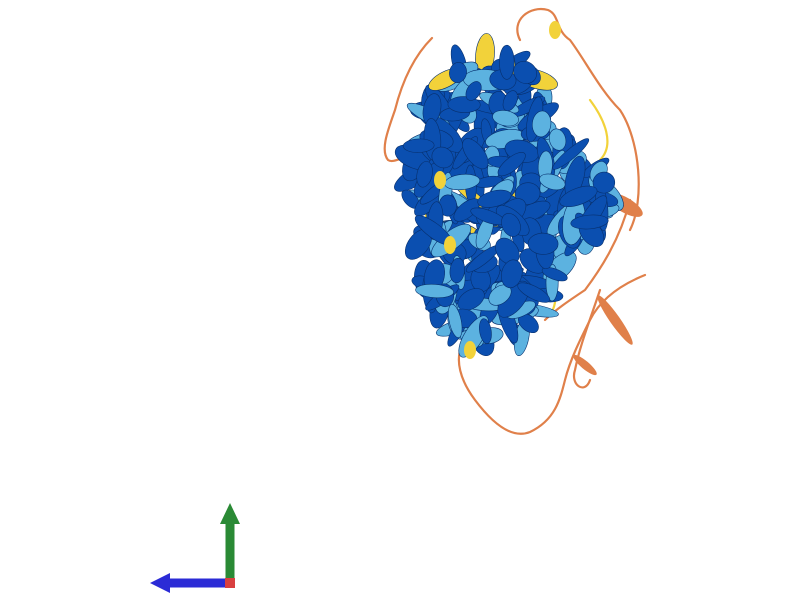  I want to click on x-axis-arrowhead, so click(160, 583).